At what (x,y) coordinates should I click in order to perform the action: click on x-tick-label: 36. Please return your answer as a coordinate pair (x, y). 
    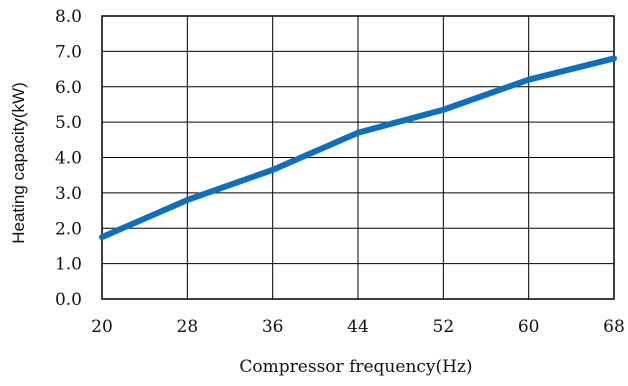
    Looking at the image, I should click on (273, 327).